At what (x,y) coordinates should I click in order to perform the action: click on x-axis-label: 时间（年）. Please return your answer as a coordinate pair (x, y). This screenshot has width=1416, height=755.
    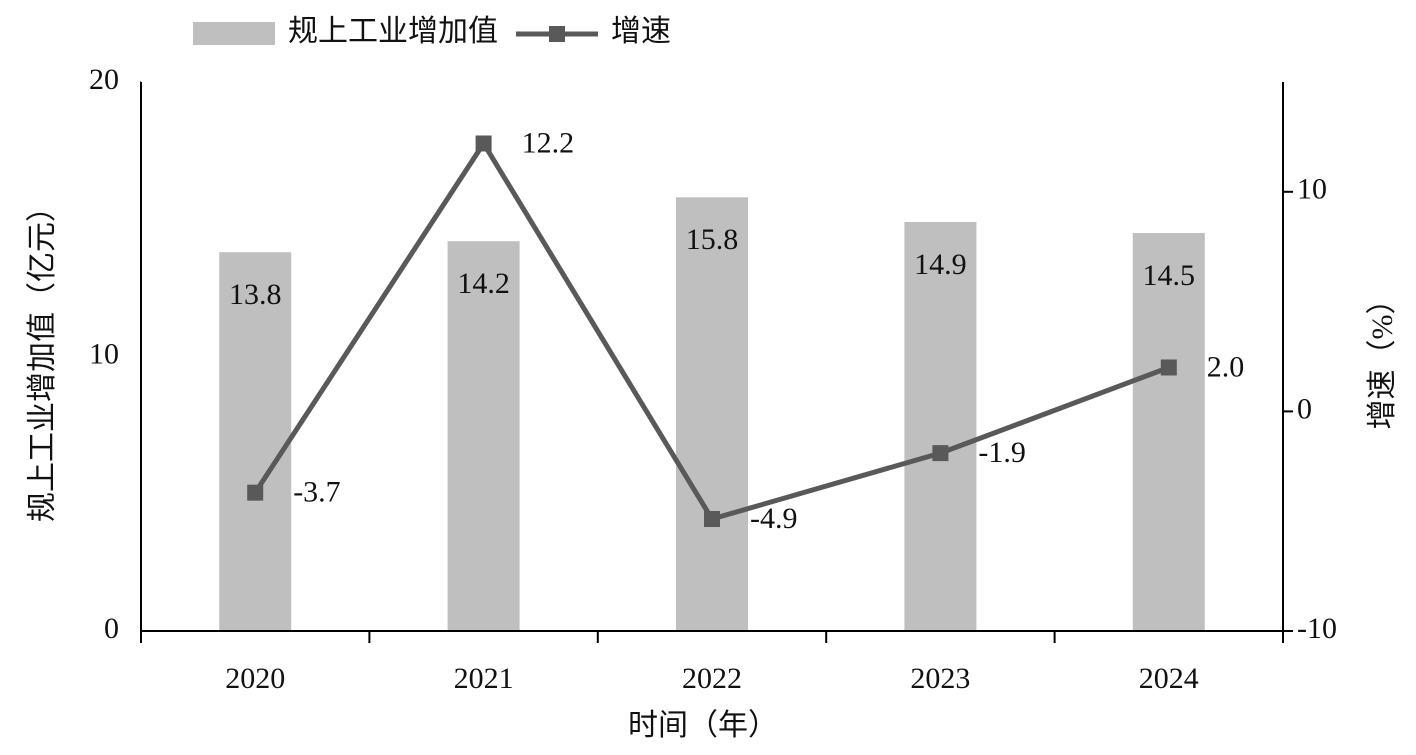
    Looking at the image, I should click on (703, 725).